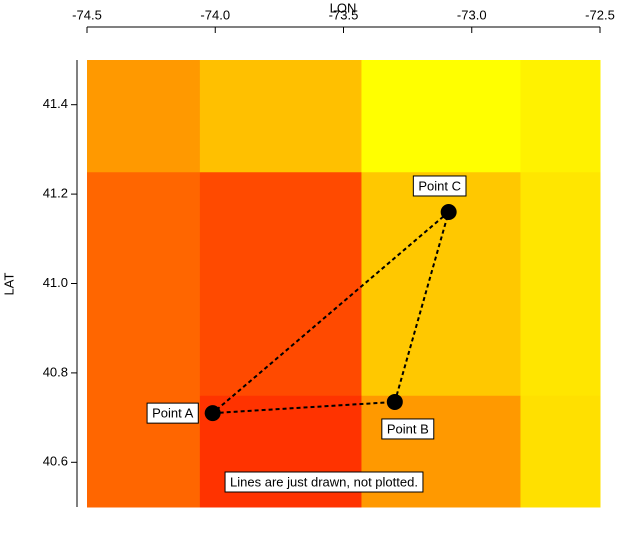 The height and width of the screenshot is (533, 640). I want to click on y-tick-label: 41.2, so click(55, 193).